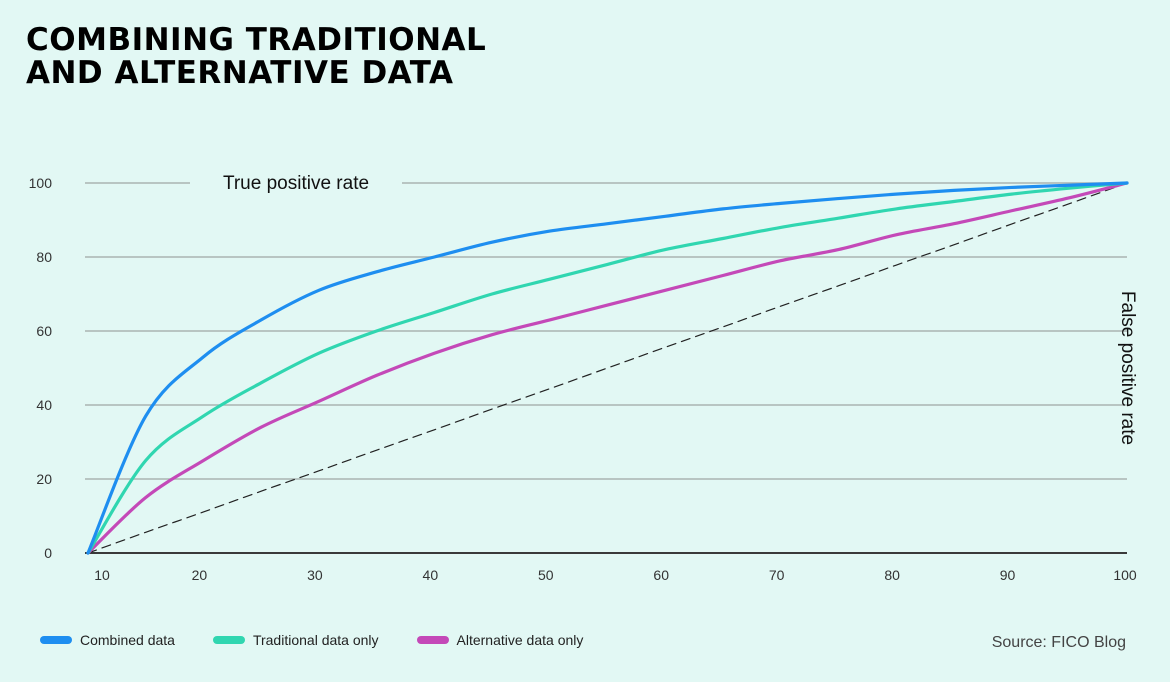  What do you see at coordinates (228, 640) in the screenshot?
I see `legend-swatch-traditional` at bounding box center [228, 640].